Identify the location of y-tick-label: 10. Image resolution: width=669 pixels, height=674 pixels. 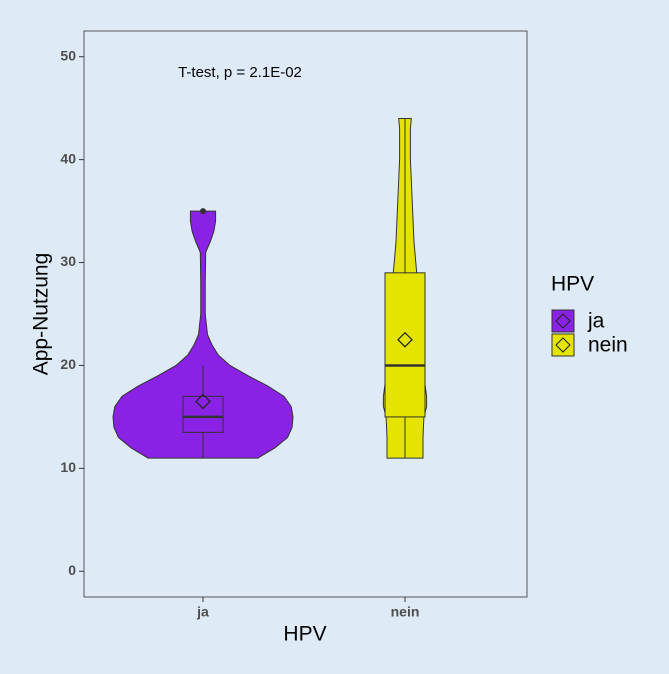
(68, 467).